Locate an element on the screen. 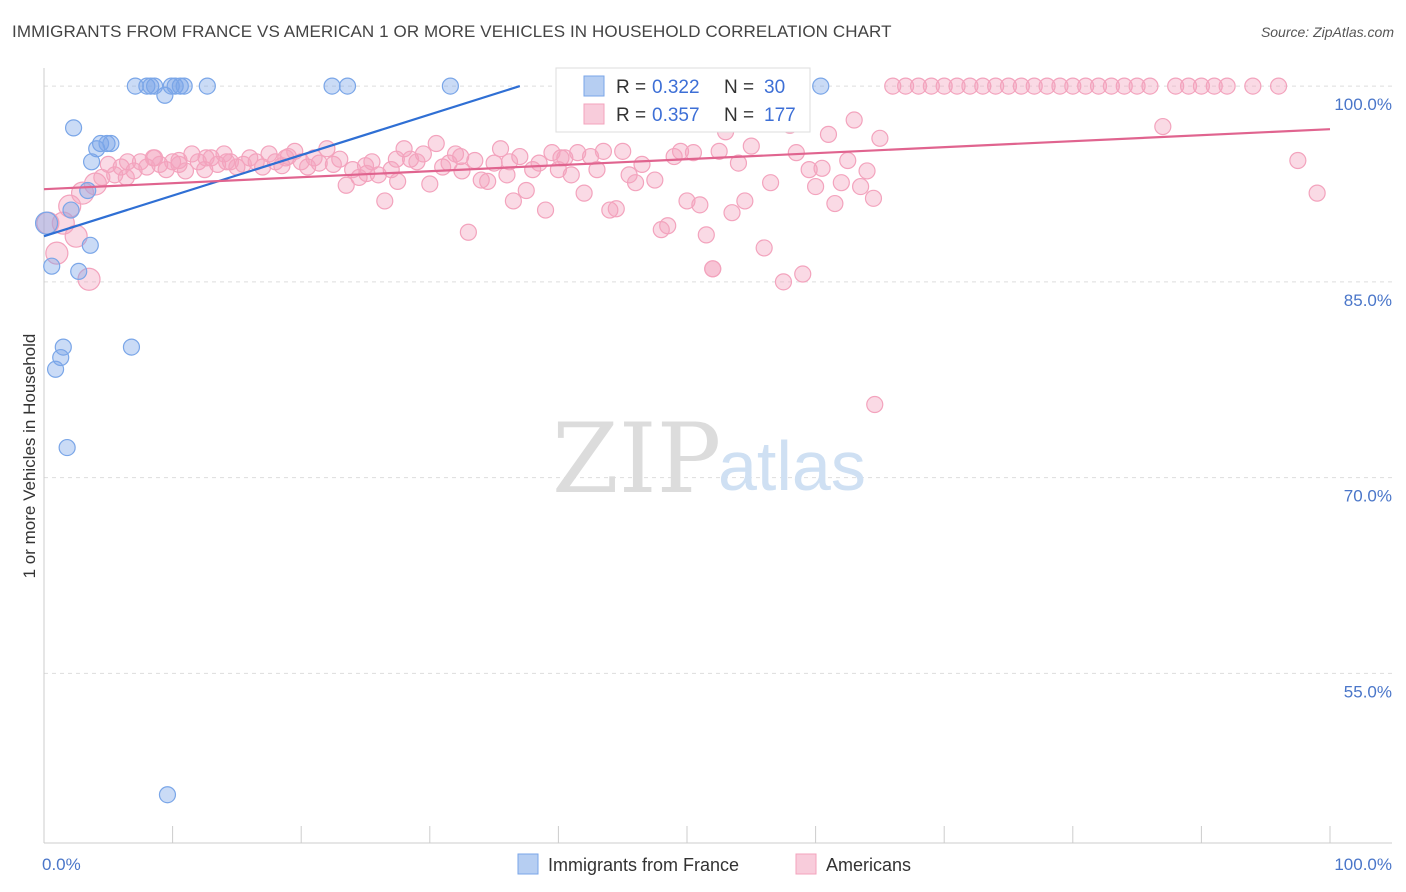 The image size is (1406, 892). y-tick-label: 100.0% is located at coordinates (1363, 104).